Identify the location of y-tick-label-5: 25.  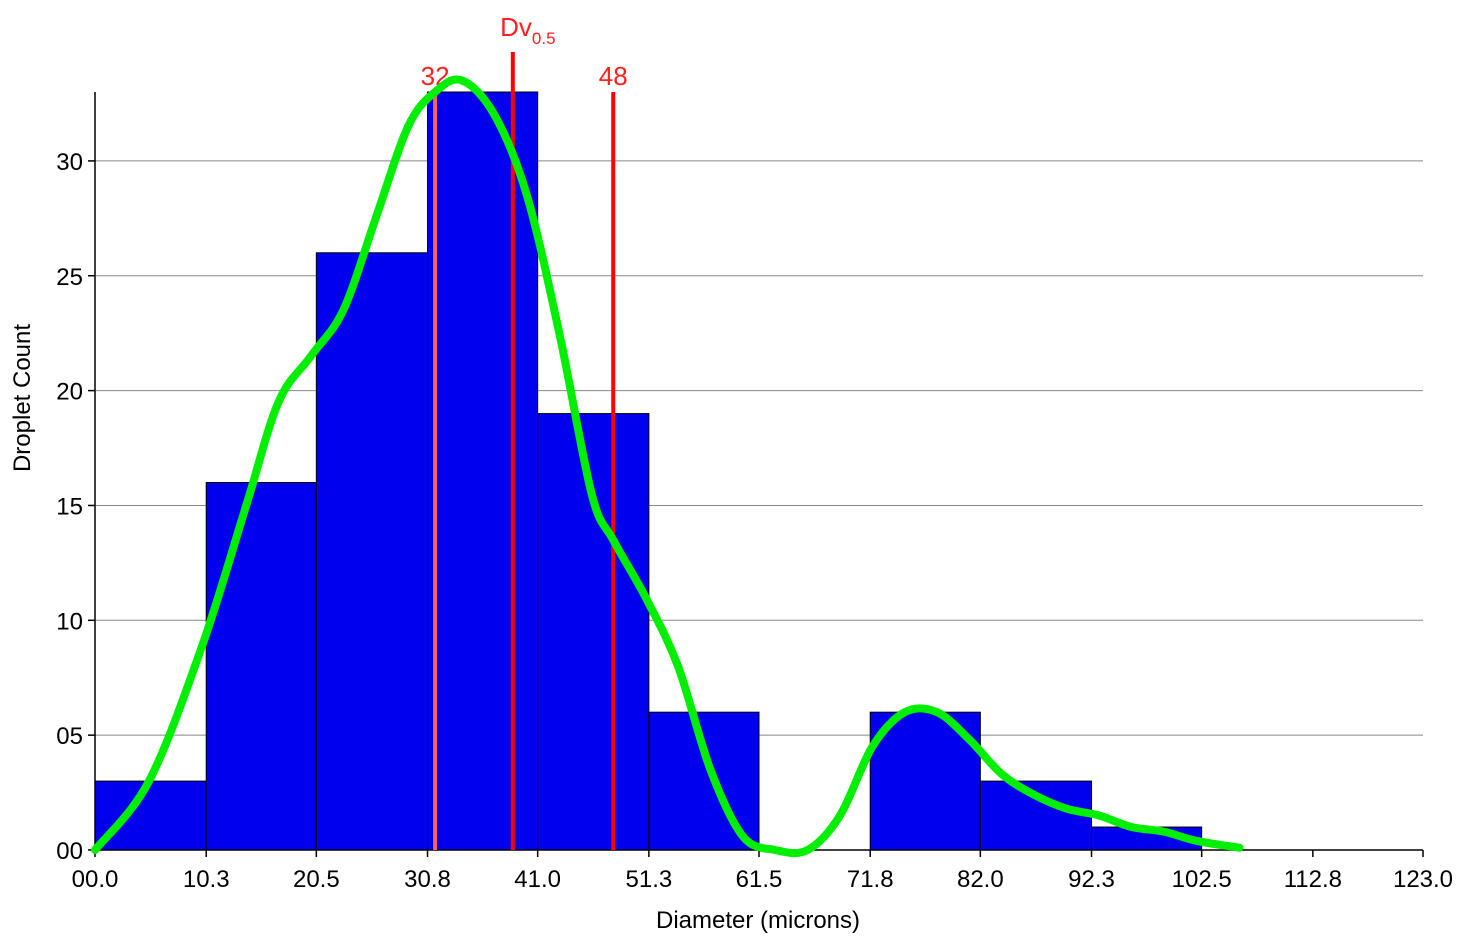
(69, 277).